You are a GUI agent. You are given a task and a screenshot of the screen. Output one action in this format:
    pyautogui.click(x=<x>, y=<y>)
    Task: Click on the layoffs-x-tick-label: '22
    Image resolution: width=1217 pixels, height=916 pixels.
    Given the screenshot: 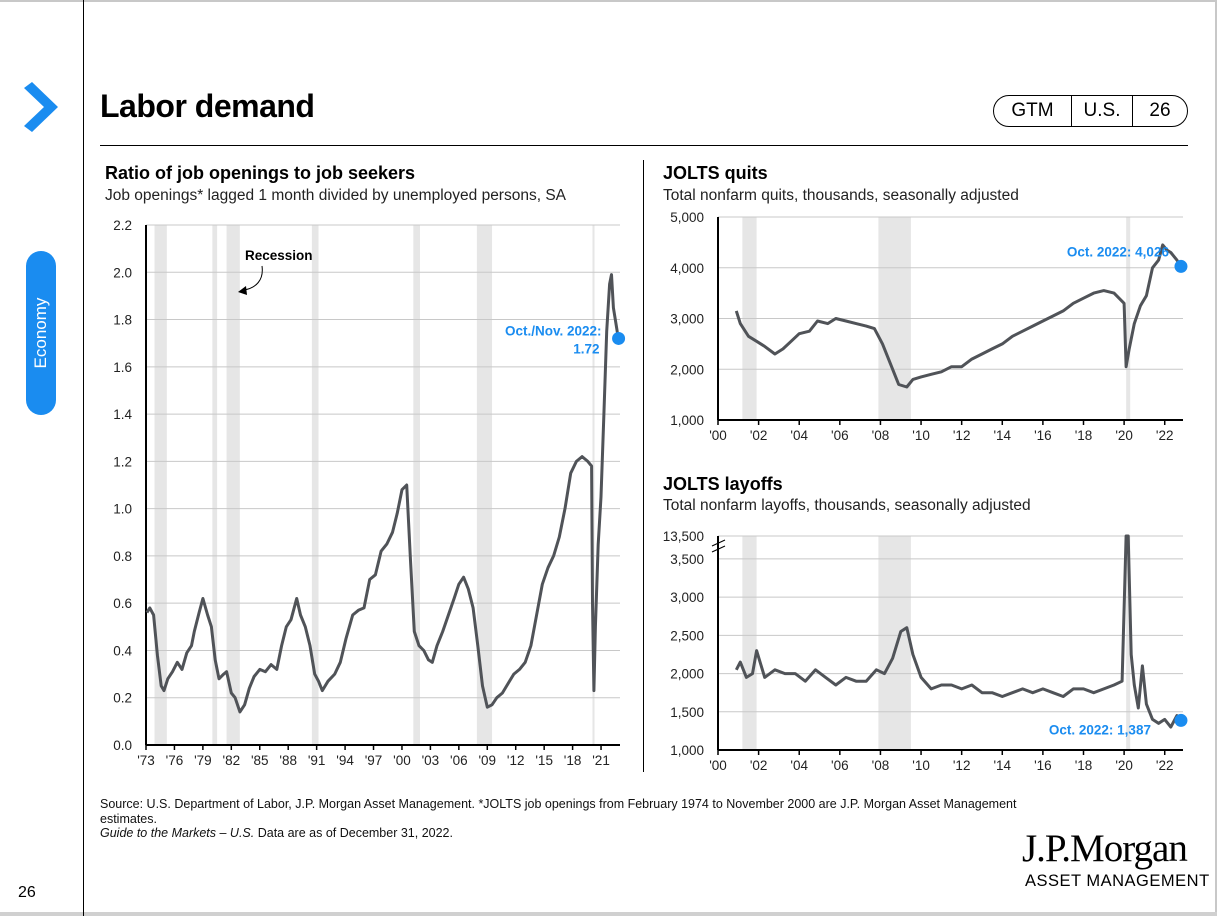 What is the action you would take?
    pyautogui.click(x=1165, y=765)
    